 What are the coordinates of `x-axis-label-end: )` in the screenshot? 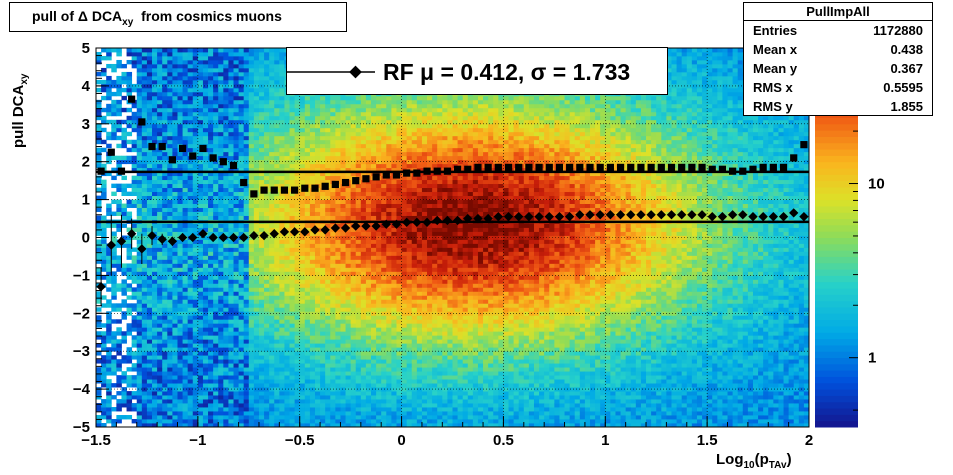 It's located at (789, 459).